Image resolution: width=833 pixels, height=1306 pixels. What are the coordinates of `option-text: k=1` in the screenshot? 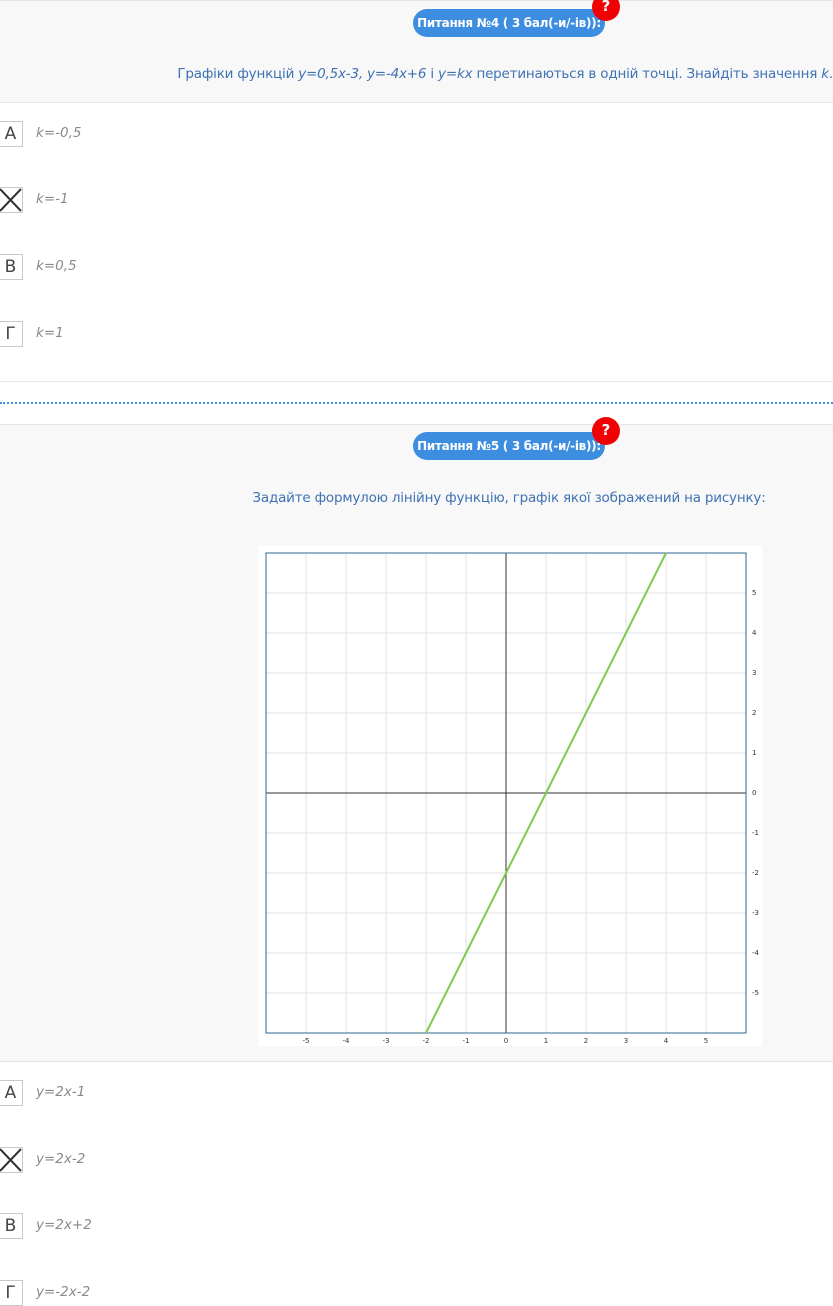 It's located at (50, 333).